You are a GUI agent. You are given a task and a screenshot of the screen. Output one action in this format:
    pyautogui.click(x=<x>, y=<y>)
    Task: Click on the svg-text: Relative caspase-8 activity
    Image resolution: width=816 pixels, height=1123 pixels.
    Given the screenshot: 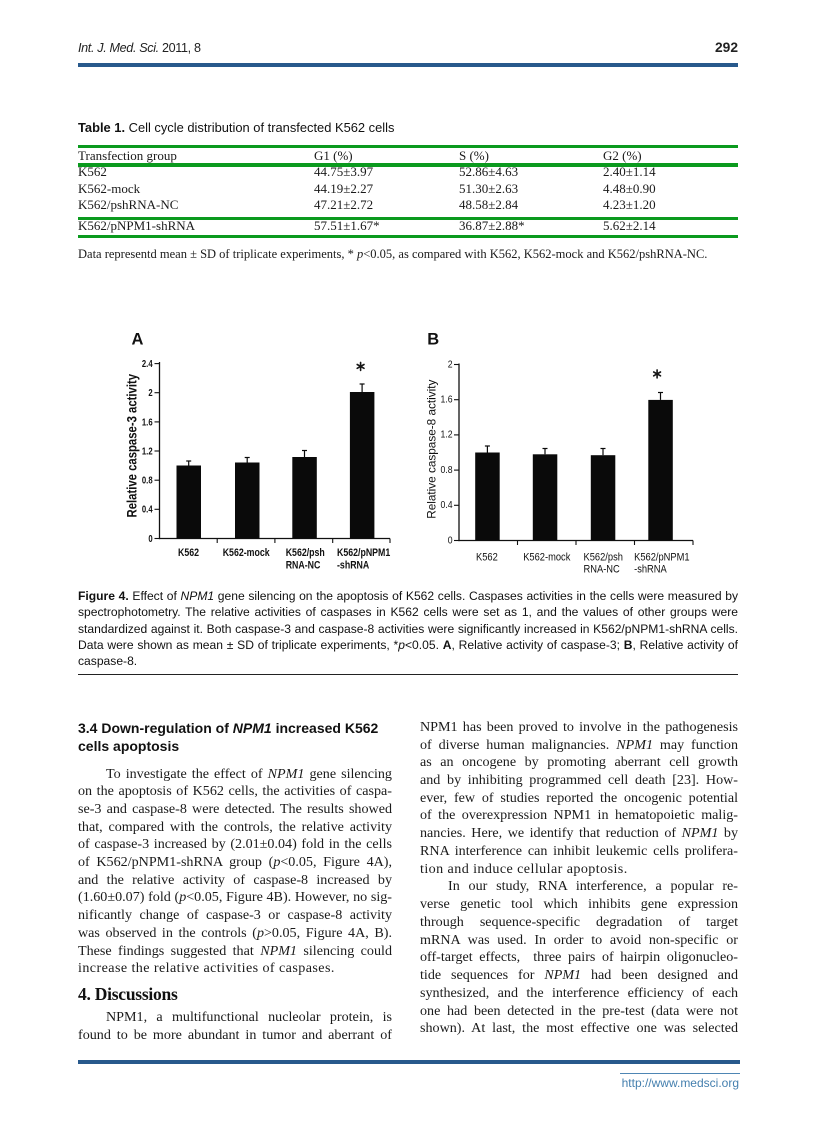 What is the action you would take?
    pyautogui.click(x=431, y=449)
    